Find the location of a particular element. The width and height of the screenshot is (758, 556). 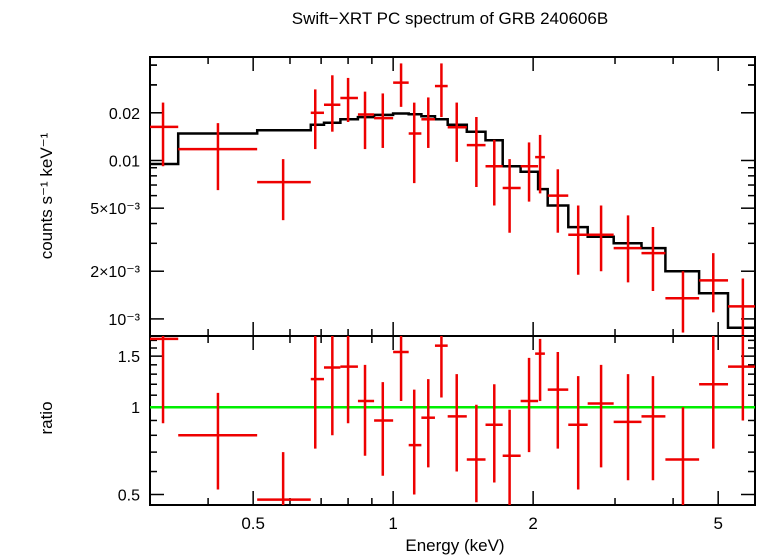

y-tick-label: 0.5 is located at coordinates (129, 495).